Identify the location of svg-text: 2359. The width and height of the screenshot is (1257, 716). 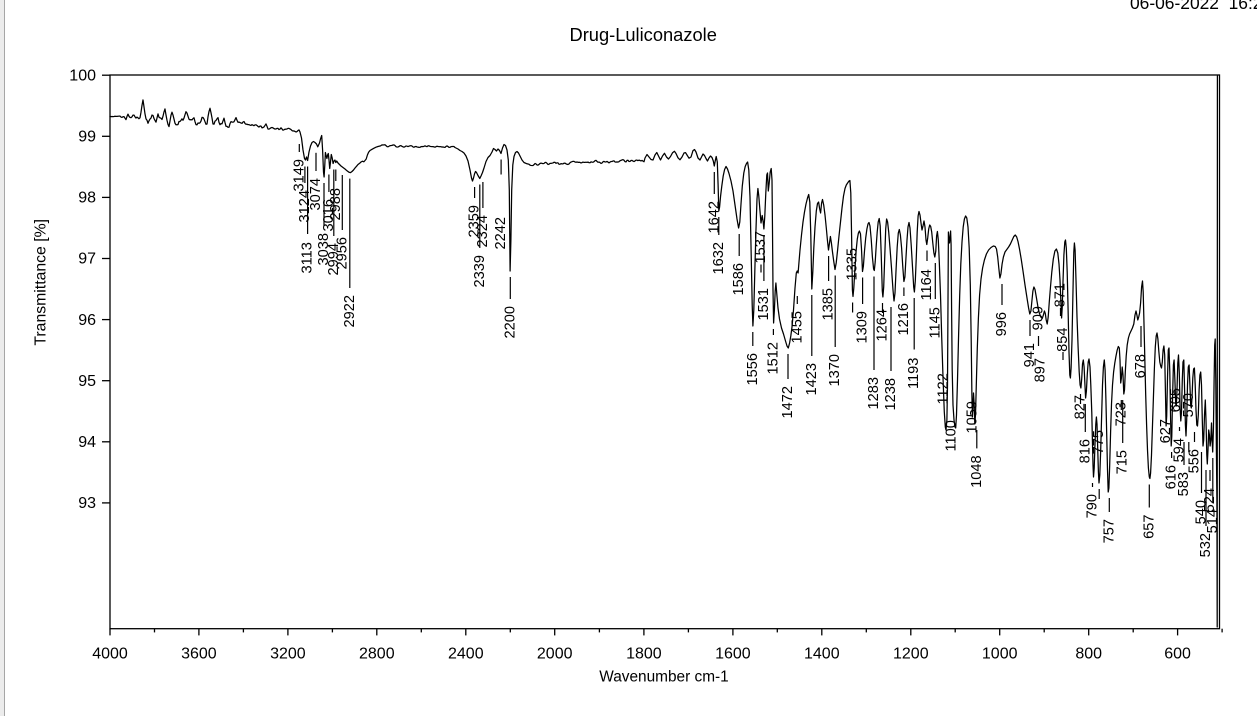
(475, 221).